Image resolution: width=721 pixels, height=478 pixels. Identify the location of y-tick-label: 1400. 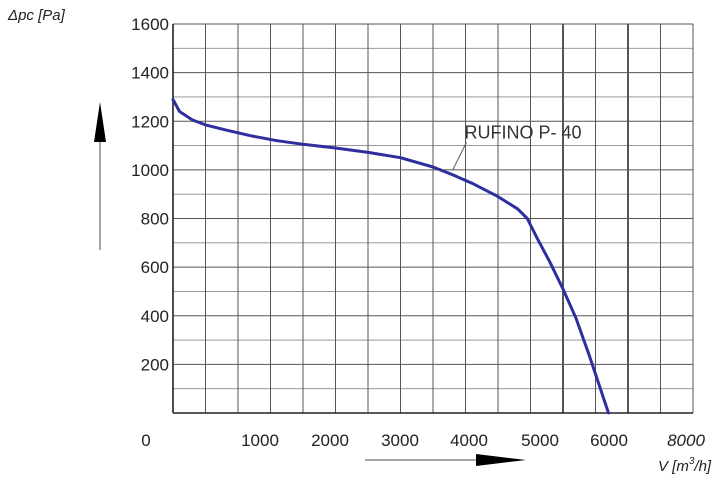
(150, 73).